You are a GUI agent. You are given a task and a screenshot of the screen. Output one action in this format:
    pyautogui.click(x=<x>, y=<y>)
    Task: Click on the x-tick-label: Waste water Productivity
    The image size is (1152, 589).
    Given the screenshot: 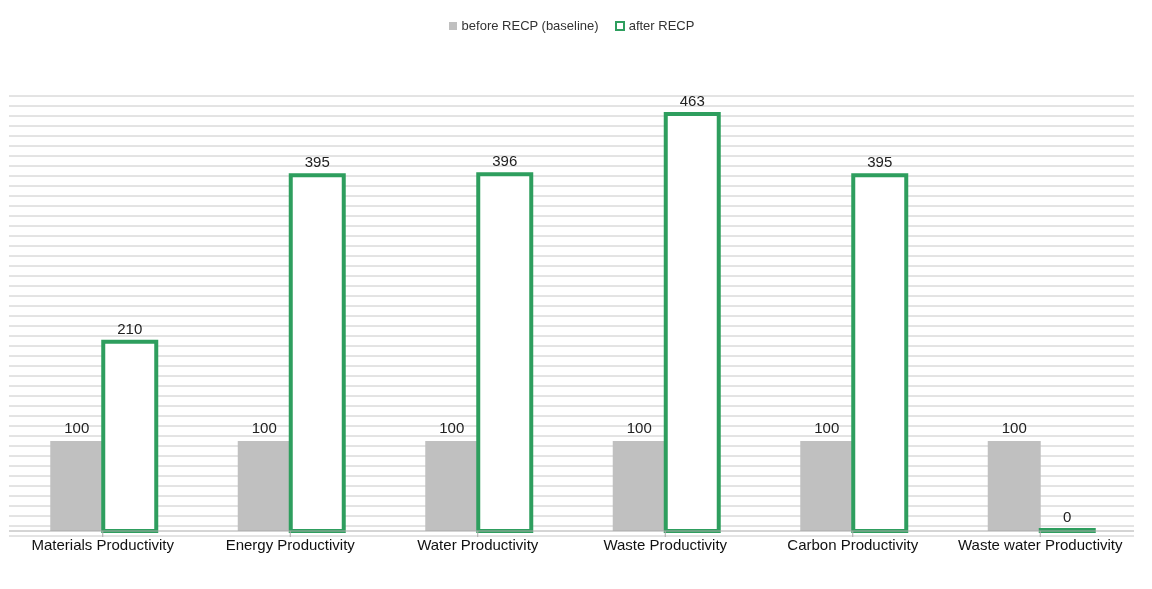 What is the action you would take?
    pyautogui.click(x=1040, y=544)
    